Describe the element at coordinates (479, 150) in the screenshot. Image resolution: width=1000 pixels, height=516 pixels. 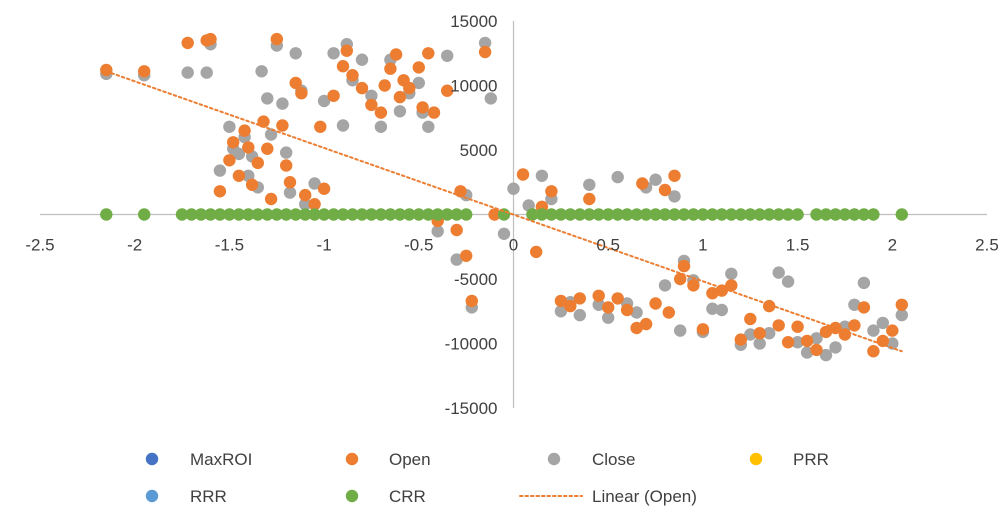
I see `y-tick-label: 5000` at that location.